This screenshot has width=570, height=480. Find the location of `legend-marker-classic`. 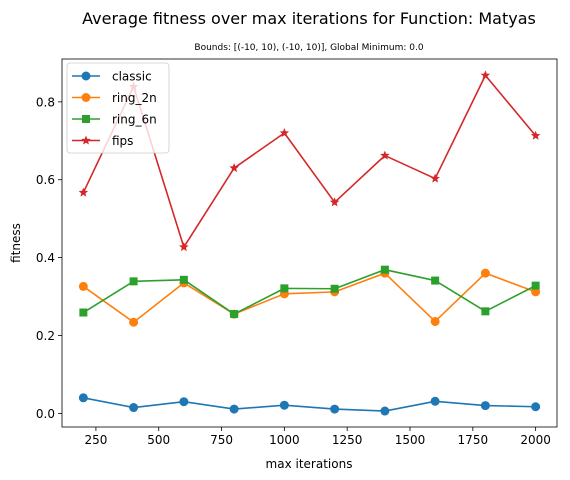

legend-marker-classic is located at coordinates (86, 76).